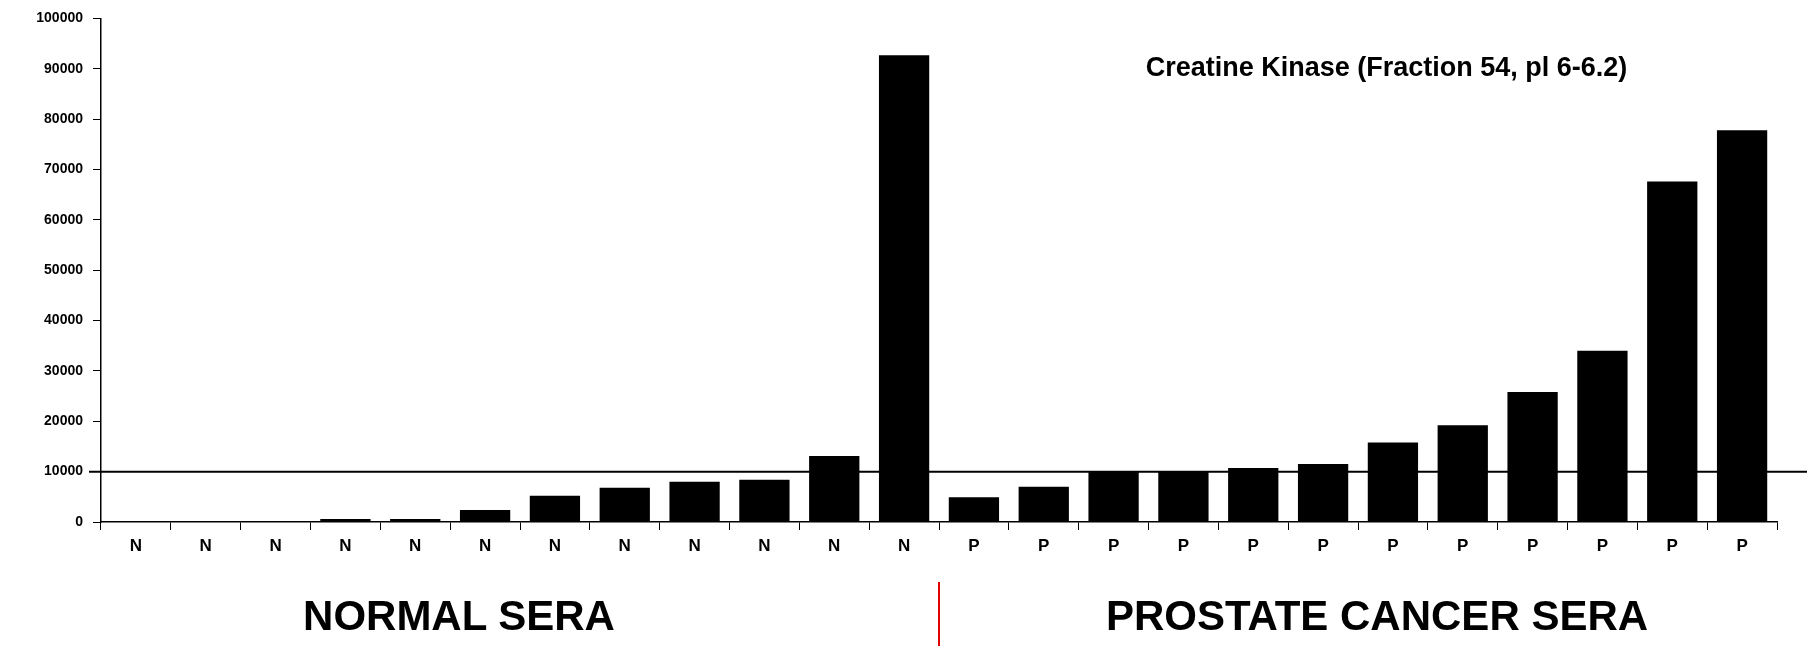  I want to click on y-tick-label: 70000, so click(64, 168).